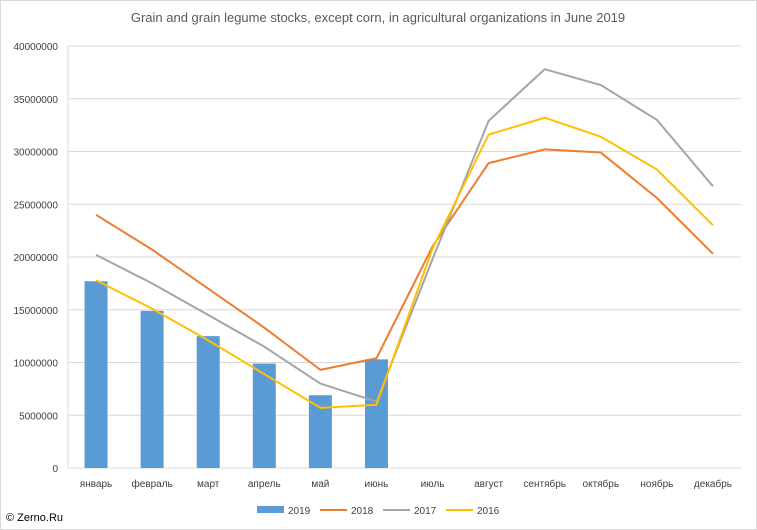 The image size is (757, 530). I want to click on y-tick-label: 25000000, so click(36, 205).